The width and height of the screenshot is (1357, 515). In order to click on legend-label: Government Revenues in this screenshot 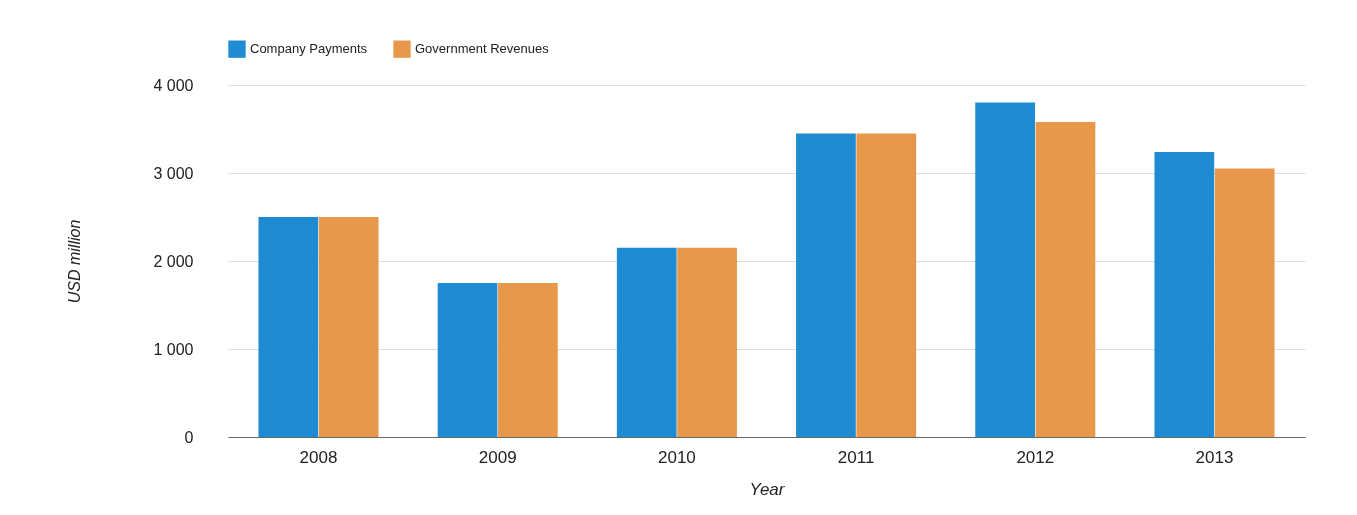, I will do `click(482, 49)`.